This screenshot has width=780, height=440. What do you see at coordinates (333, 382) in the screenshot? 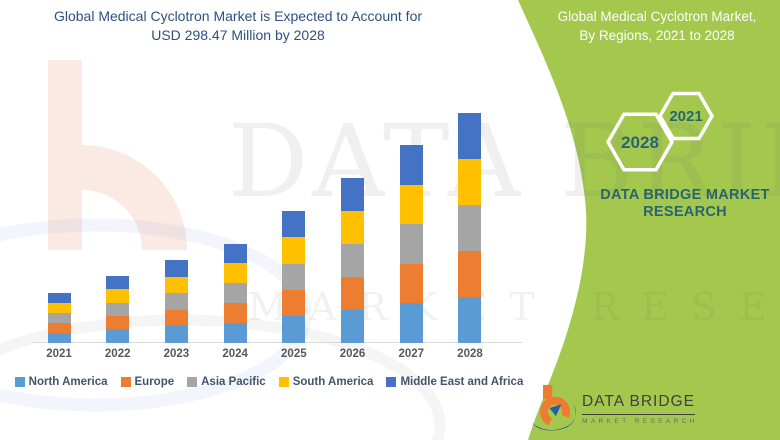
I see `legend-label: South America` at bounding box center [333, 382].